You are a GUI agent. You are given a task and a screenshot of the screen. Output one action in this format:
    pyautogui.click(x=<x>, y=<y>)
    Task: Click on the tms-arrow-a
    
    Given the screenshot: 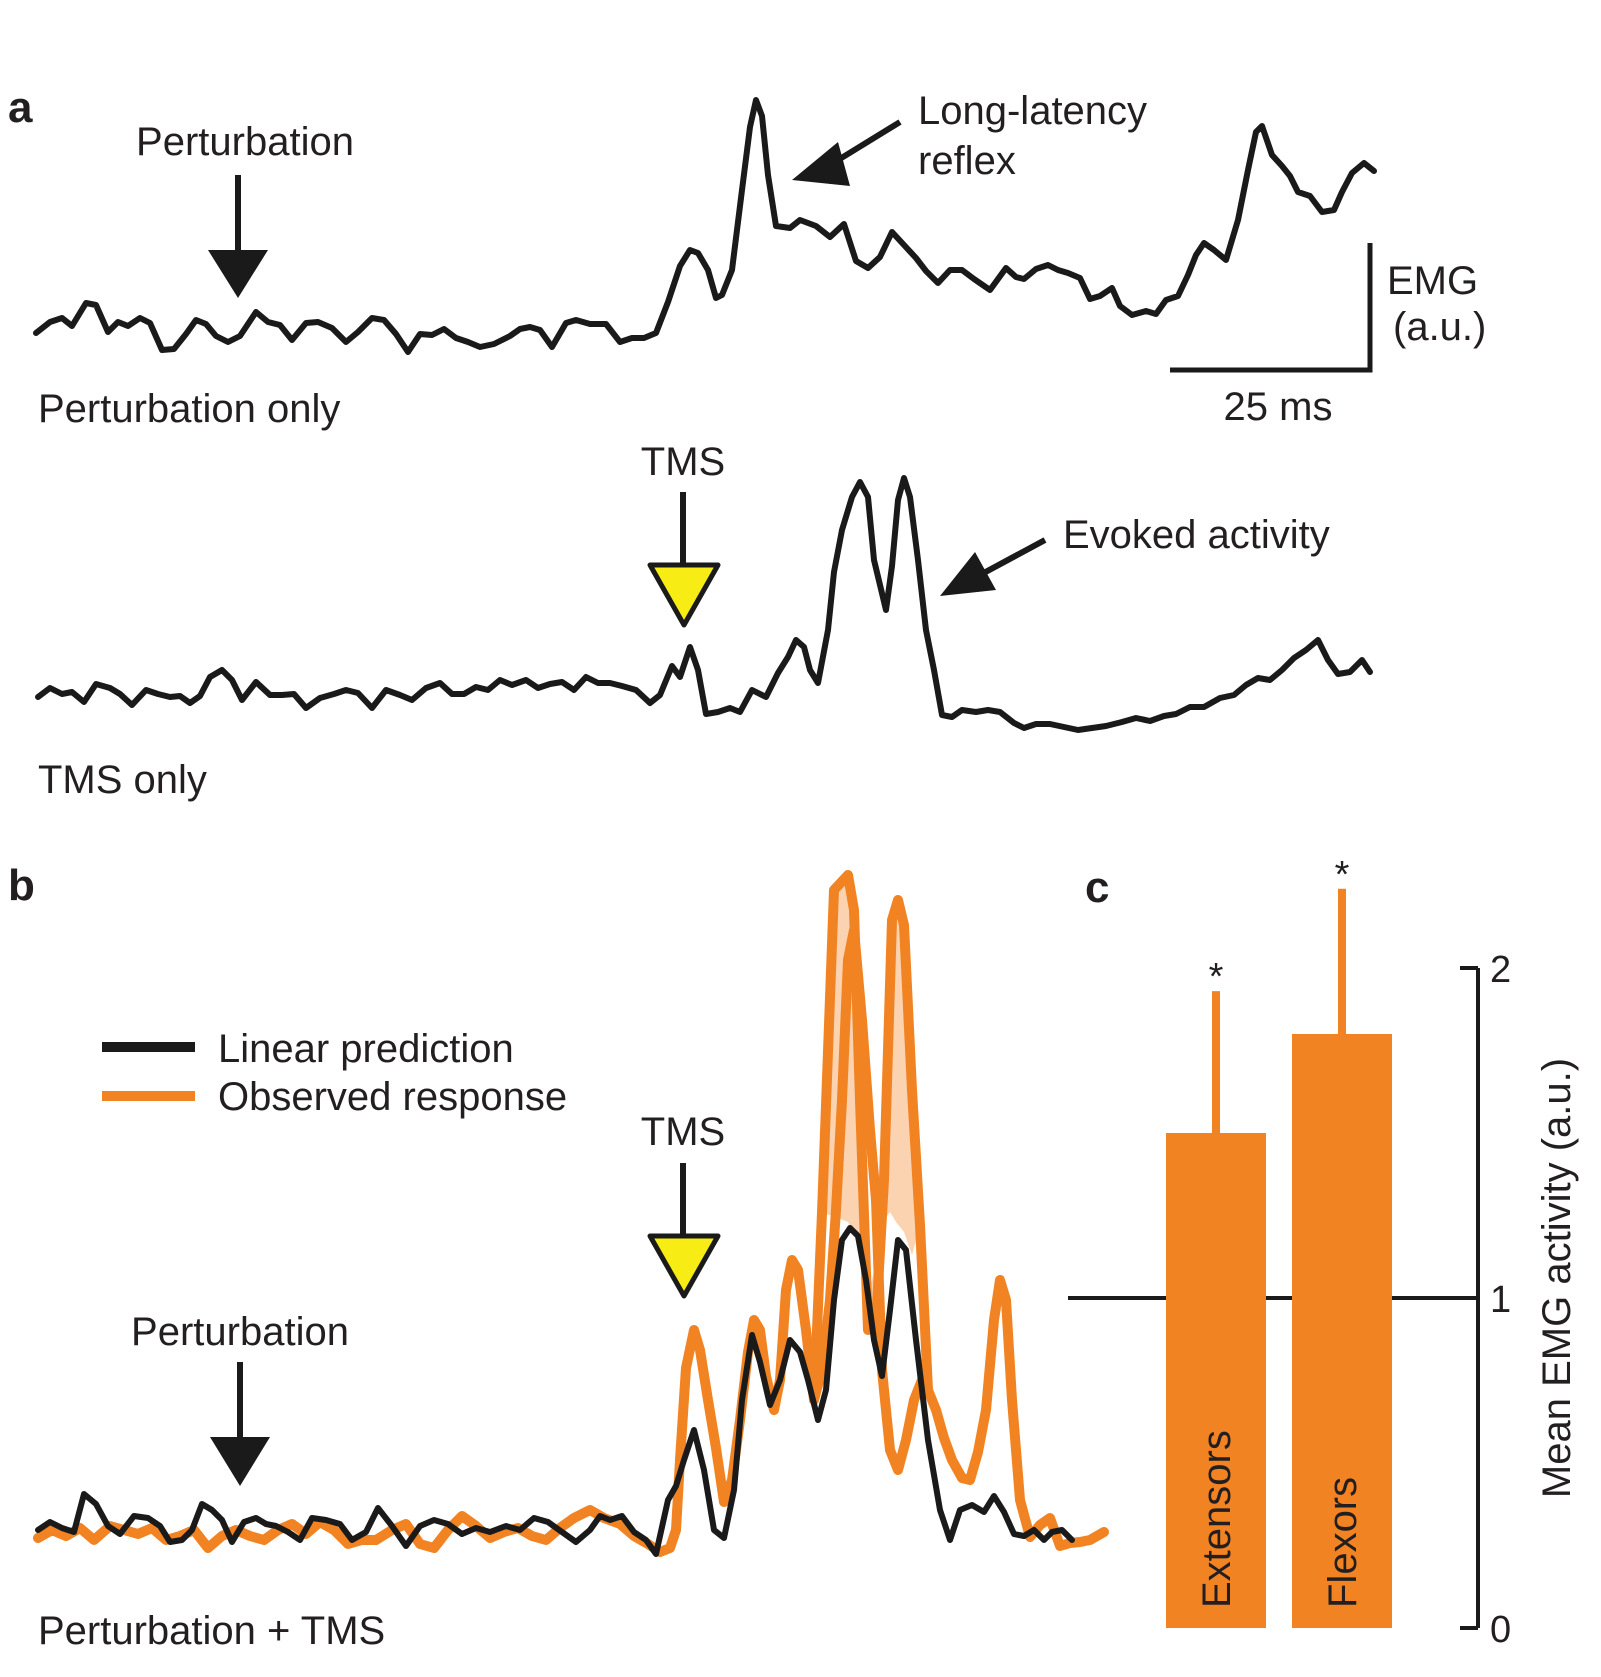 What is the action you would take?
    pyautogui.click(x=684, y=560)
    